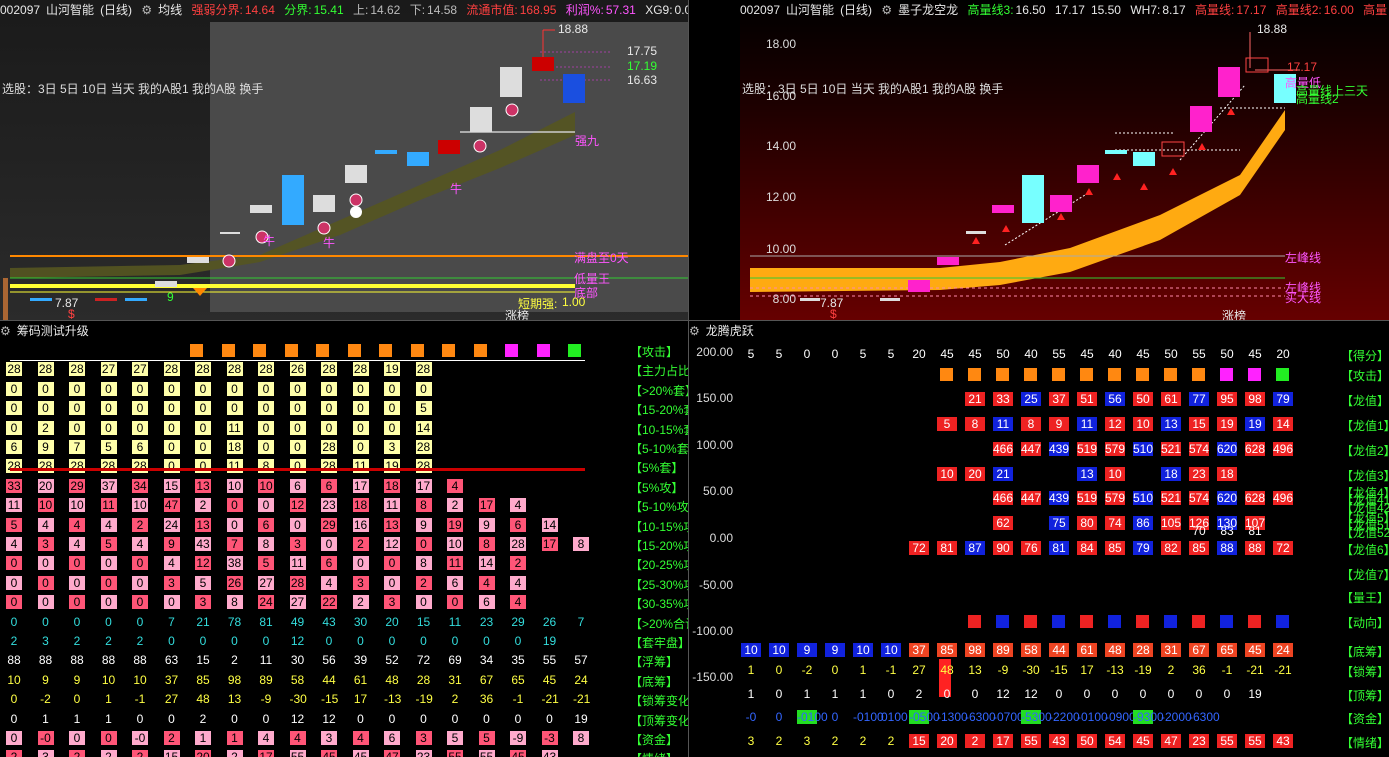 The image size is (1389, 757). I want to click on chip-cell: 45, so click(360, 753).